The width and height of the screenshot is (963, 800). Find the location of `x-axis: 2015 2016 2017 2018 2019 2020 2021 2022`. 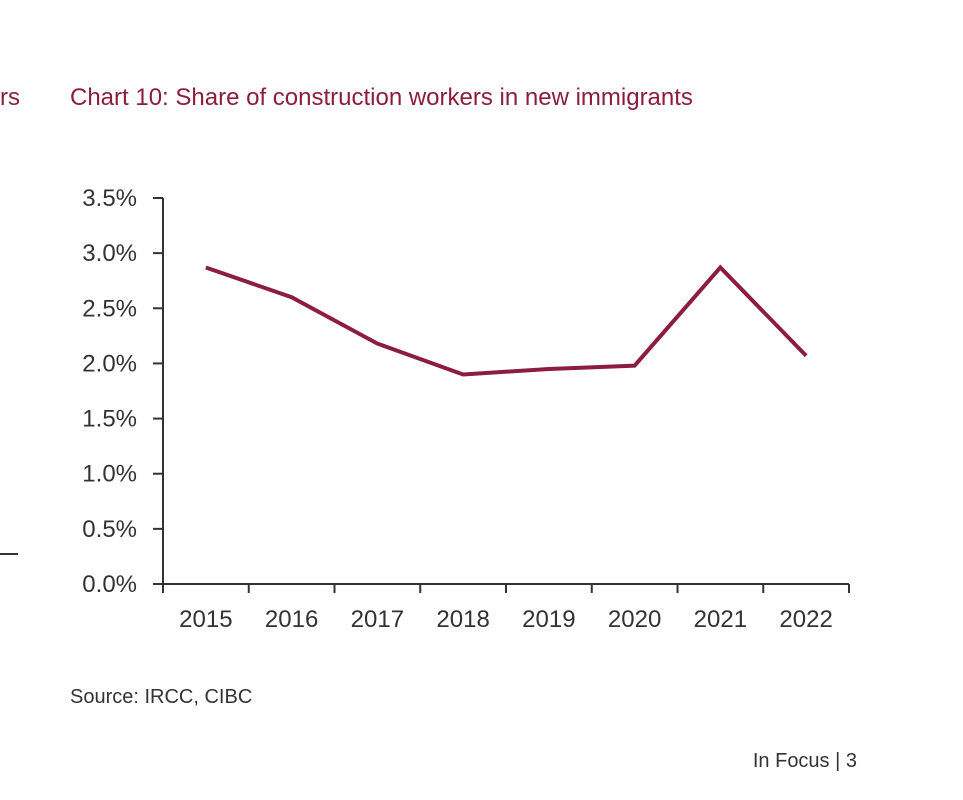

x-axis: 2015 2016 2017 2018 2019 2020 2021 2022 is located at coordinates (506, 608).